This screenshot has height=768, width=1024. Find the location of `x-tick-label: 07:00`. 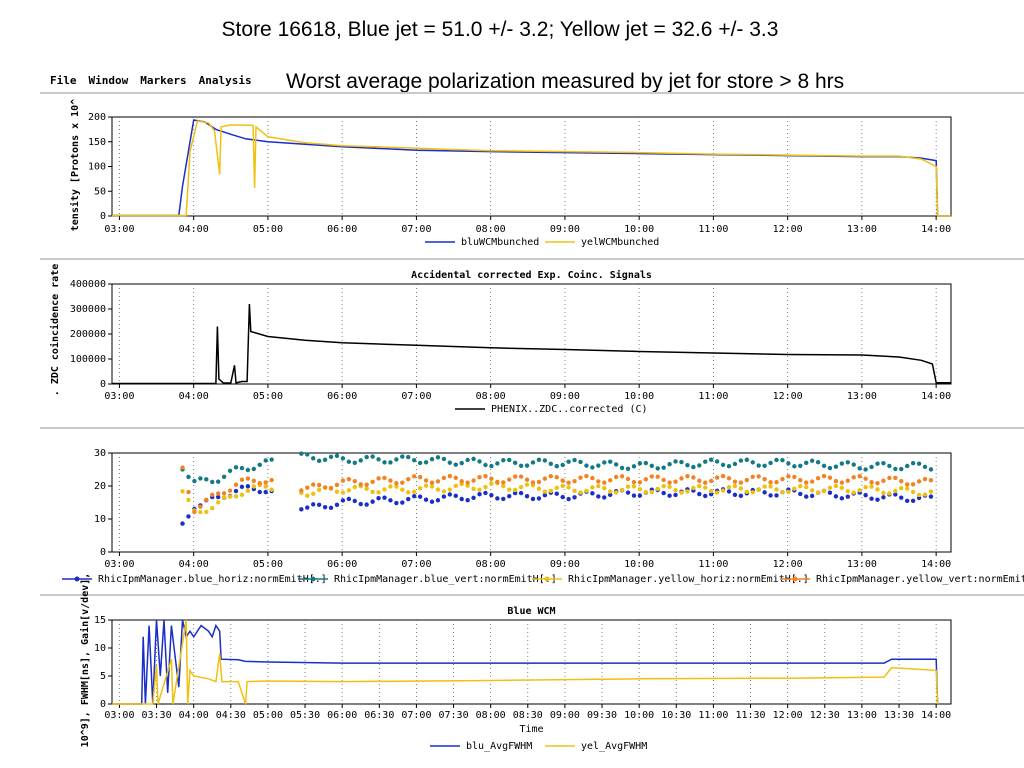

x-tick-label: 07:00 is located at coordinates (416, 564).